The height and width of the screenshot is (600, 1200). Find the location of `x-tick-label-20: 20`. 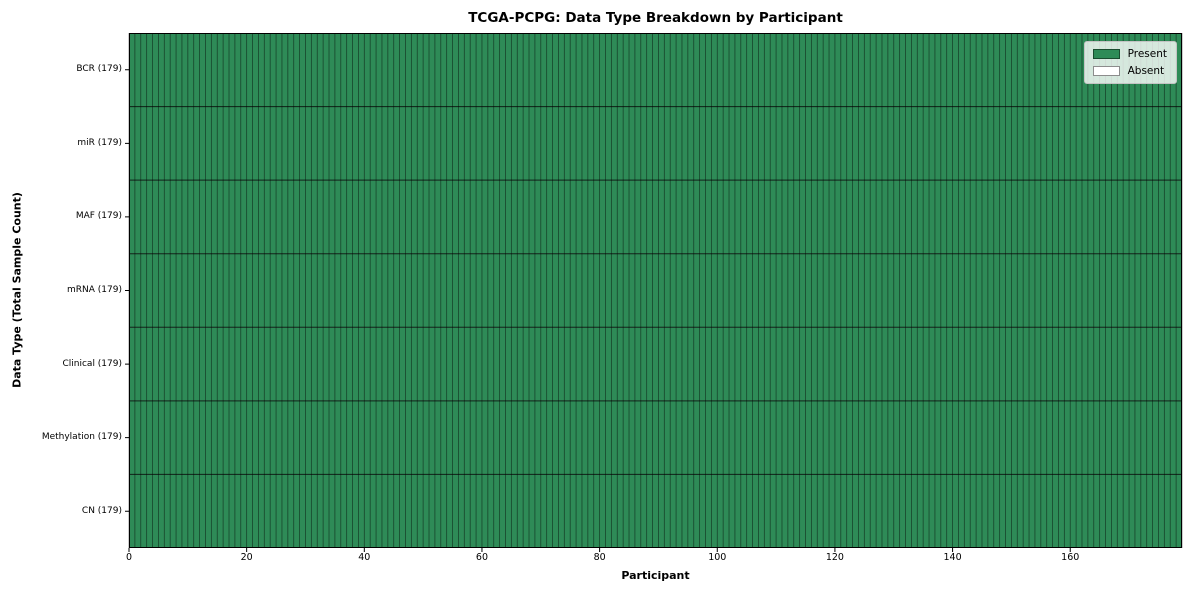

x-tick-label-20: 20 is located at coordinates (246, 557).